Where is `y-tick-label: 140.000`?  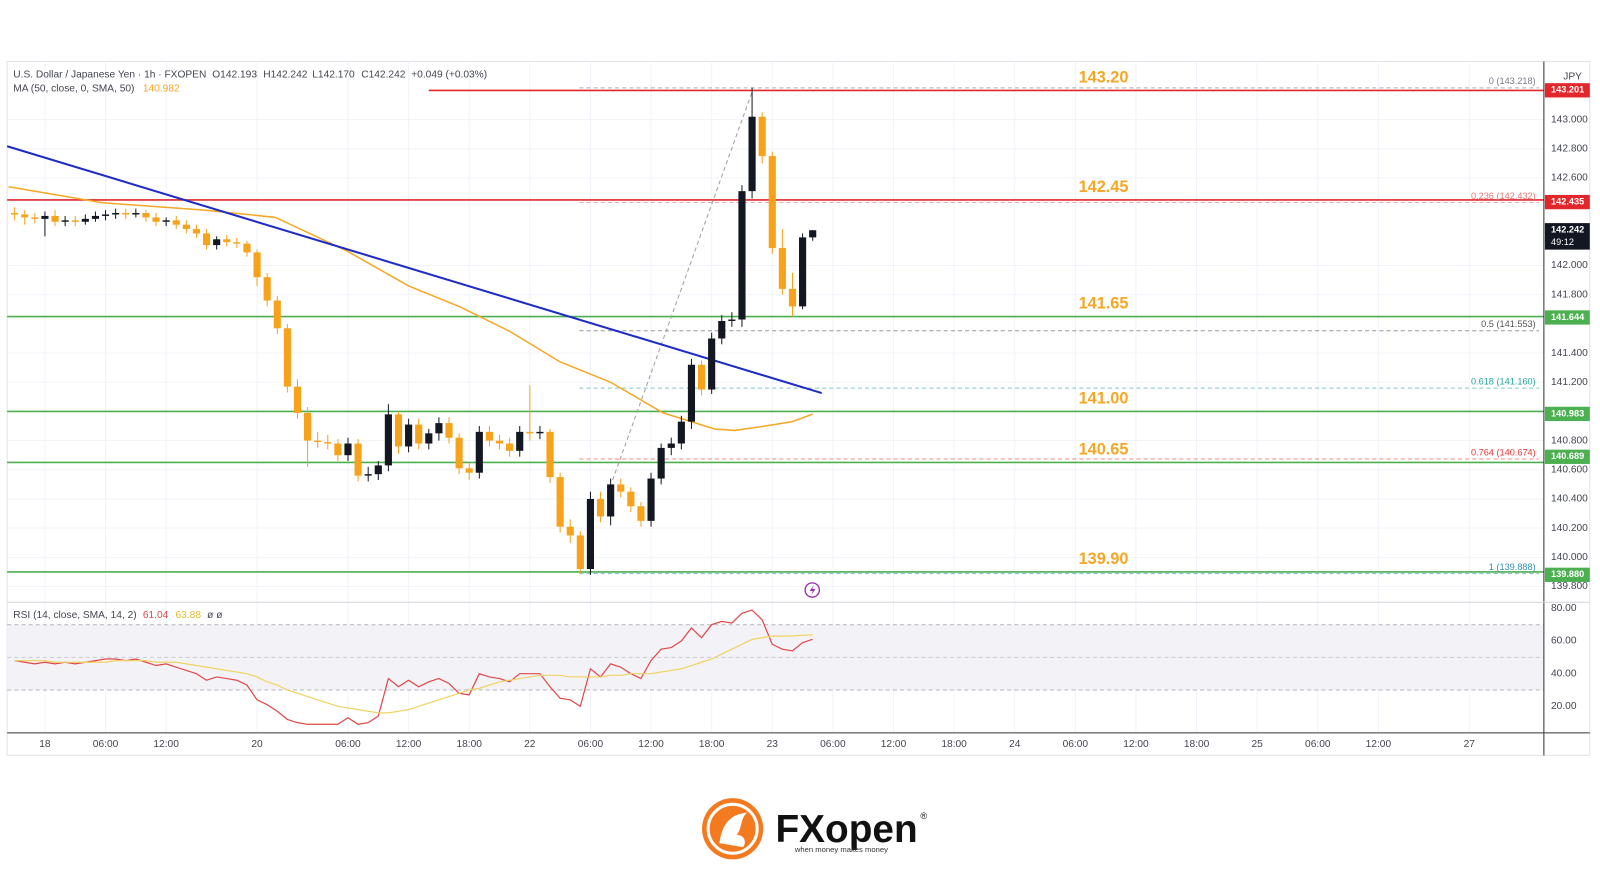 y-tick-label: 140.000 is located at coordinates (1569, 557).